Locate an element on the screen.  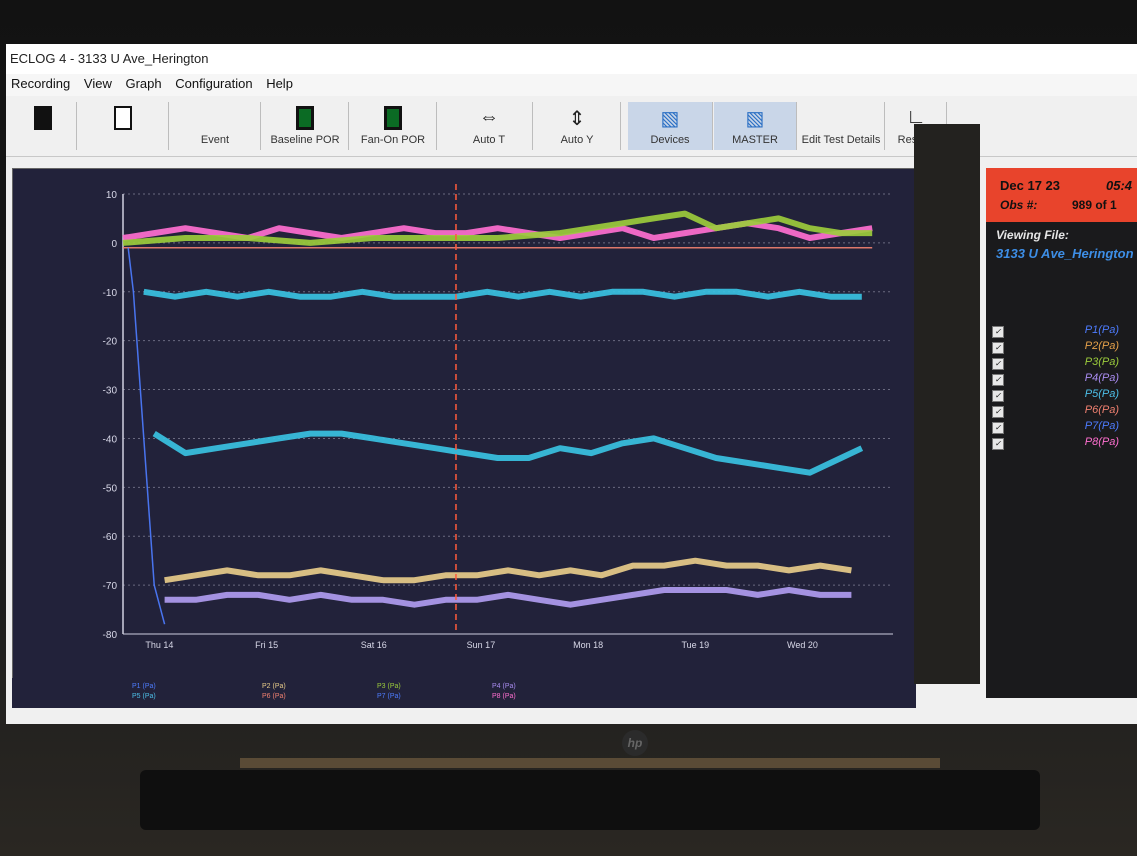
legend-p8: P8 (Pa) is located at coordinates (504, 696).